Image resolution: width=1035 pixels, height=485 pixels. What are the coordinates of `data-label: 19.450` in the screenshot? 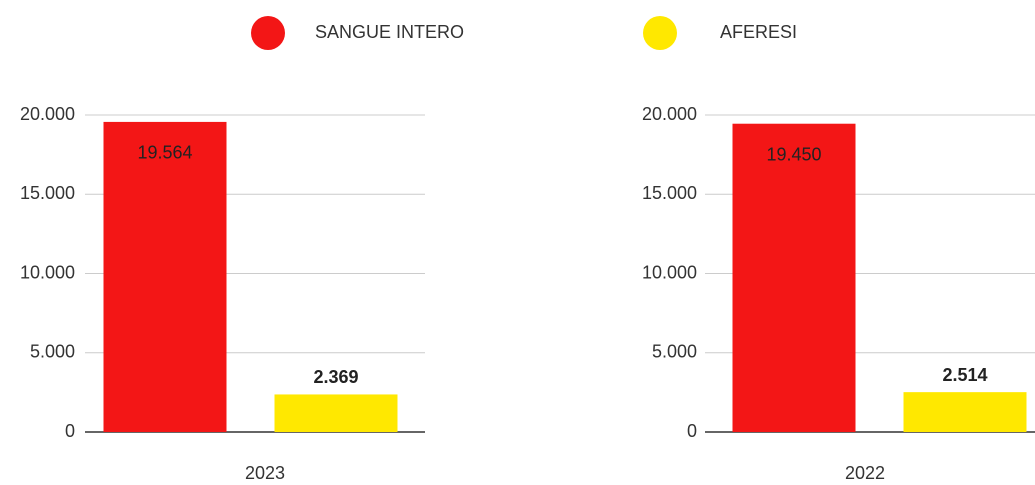 It's located at (793, 154).